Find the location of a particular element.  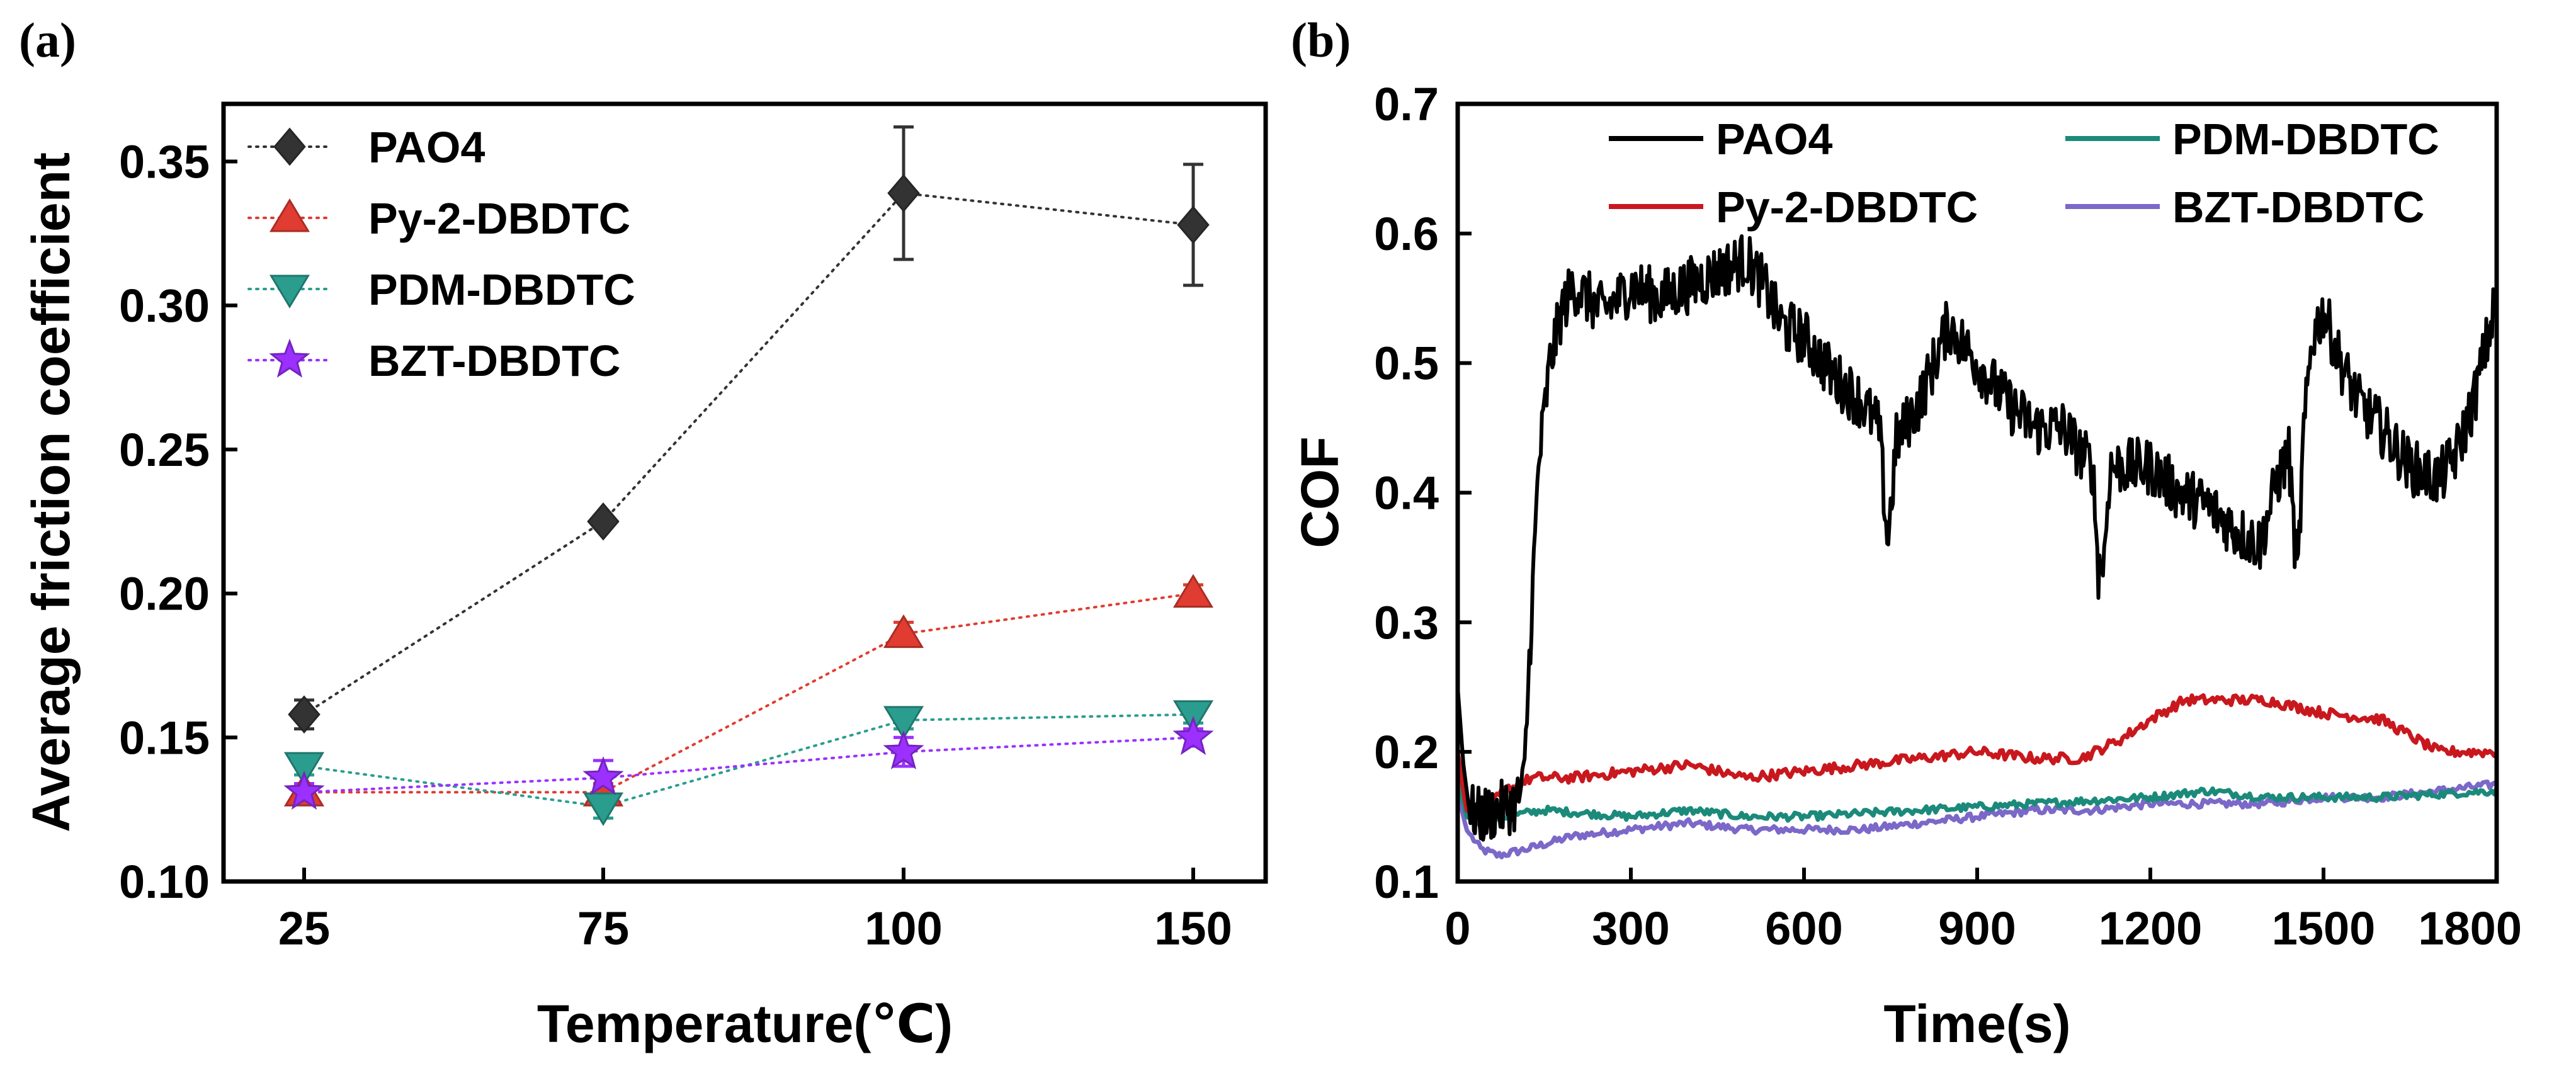

panel-label-a: (a) is located at coordinates (47, 40).